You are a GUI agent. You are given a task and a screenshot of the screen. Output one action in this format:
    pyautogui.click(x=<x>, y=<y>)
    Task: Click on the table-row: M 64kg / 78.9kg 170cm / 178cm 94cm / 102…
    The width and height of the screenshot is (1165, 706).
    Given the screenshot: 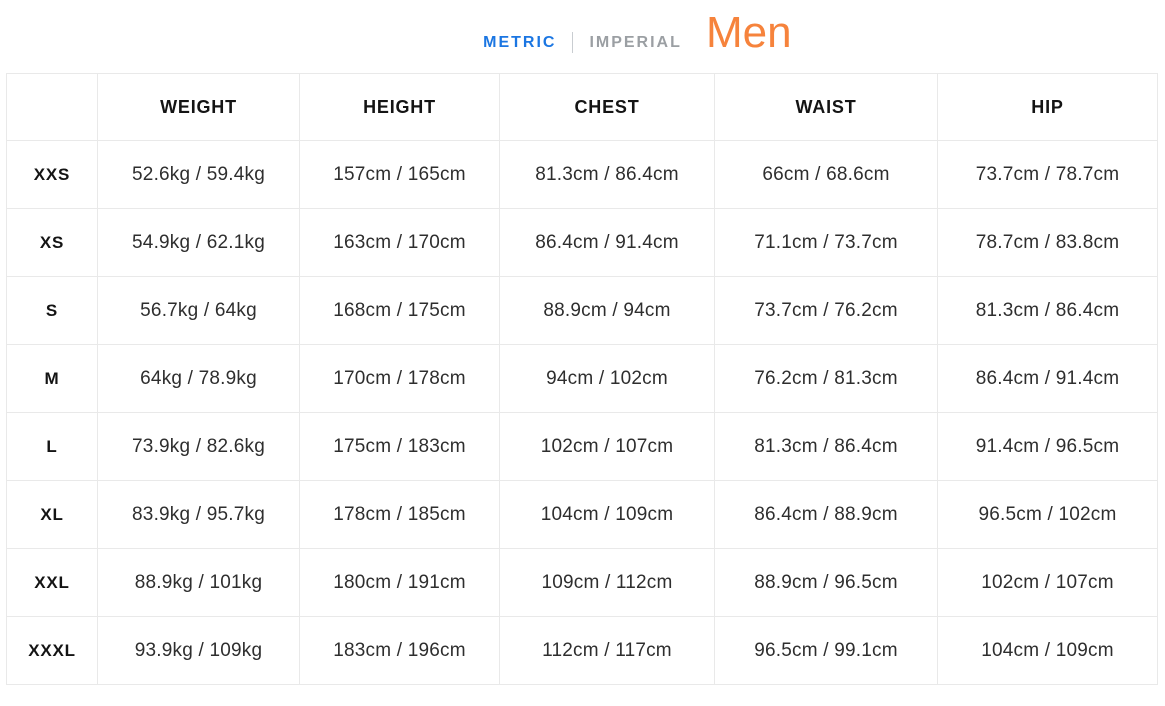 What is the action you would take?
    pyautogui.click(x=582, y=378)
    